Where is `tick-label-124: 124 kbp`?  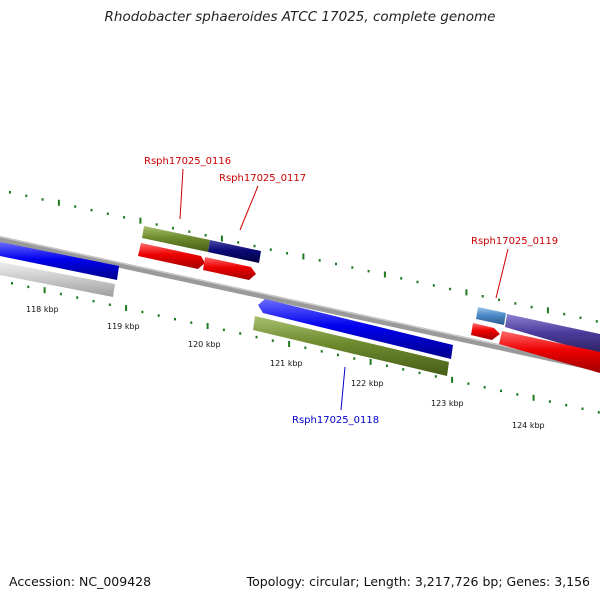 tick-label-124: 124 kbp is located at coordinates (528, 425).